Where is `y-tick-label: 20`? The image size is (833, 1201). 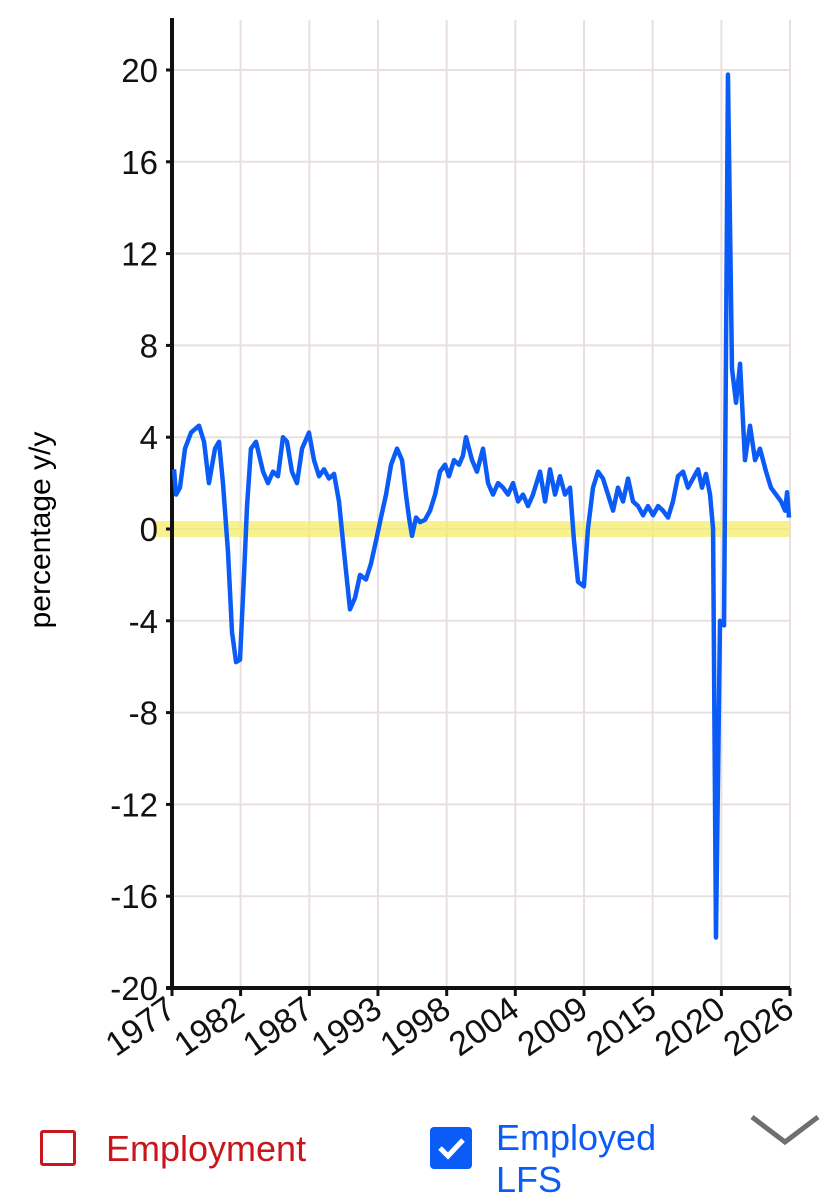
y-tick-label: 20 is located at coordinates (139, 70).